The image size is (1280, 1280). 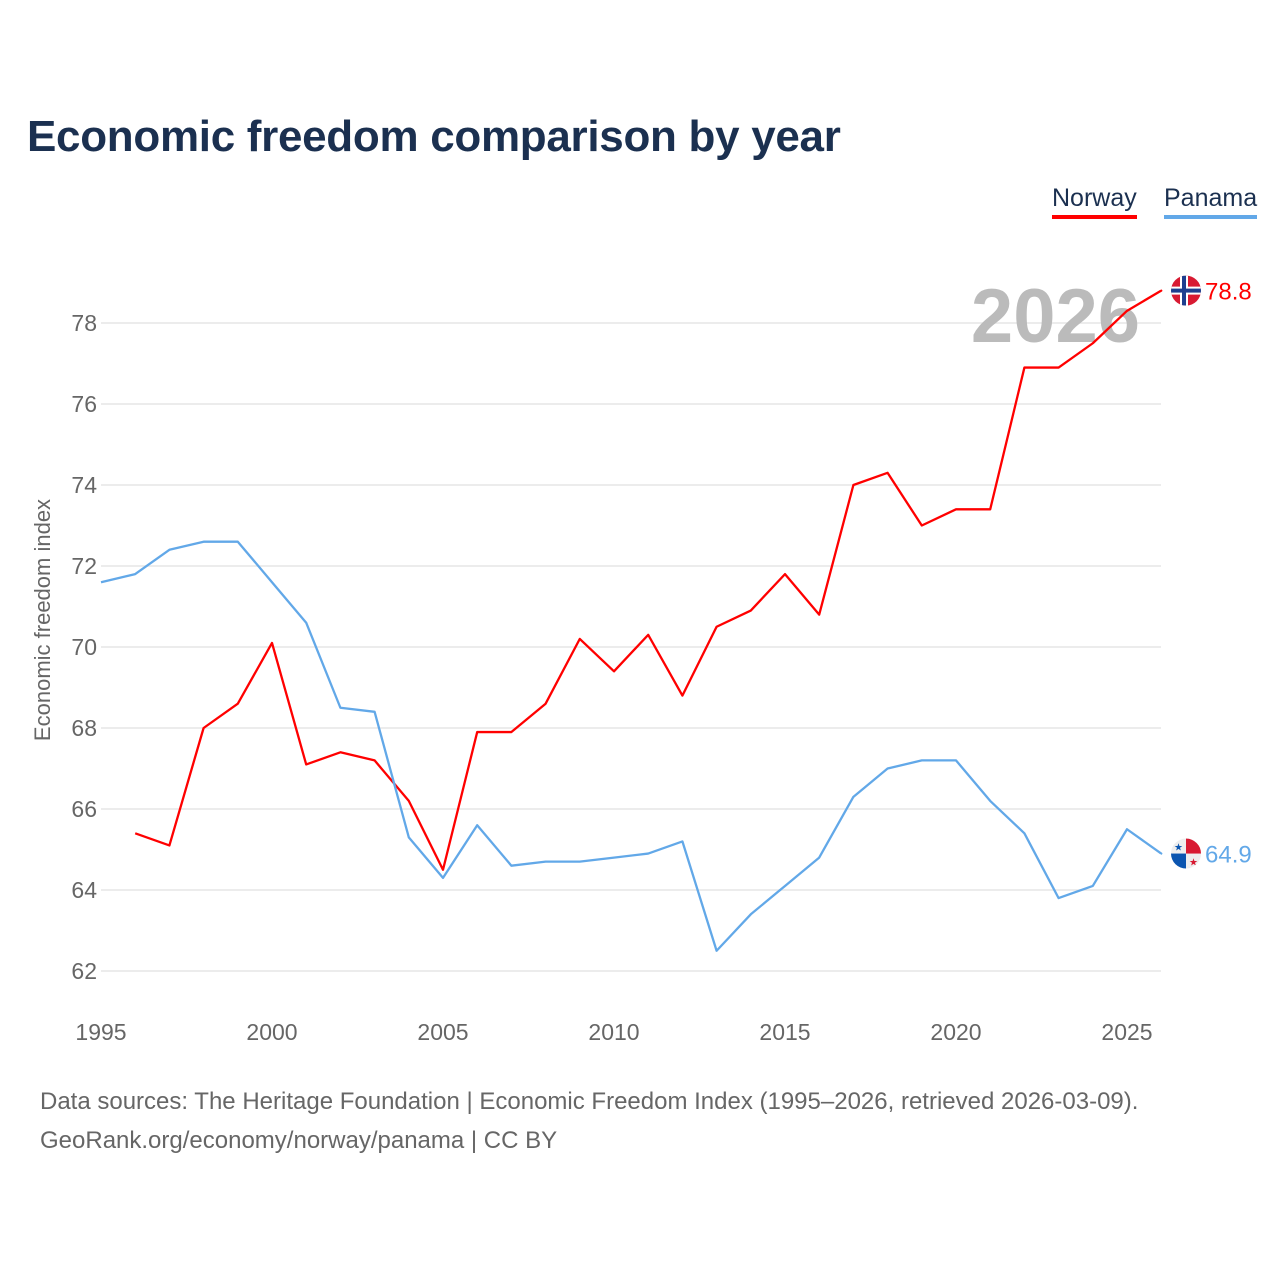 I want to click on end-value-label-panama: 64.9, so click(x=1228, y=855).